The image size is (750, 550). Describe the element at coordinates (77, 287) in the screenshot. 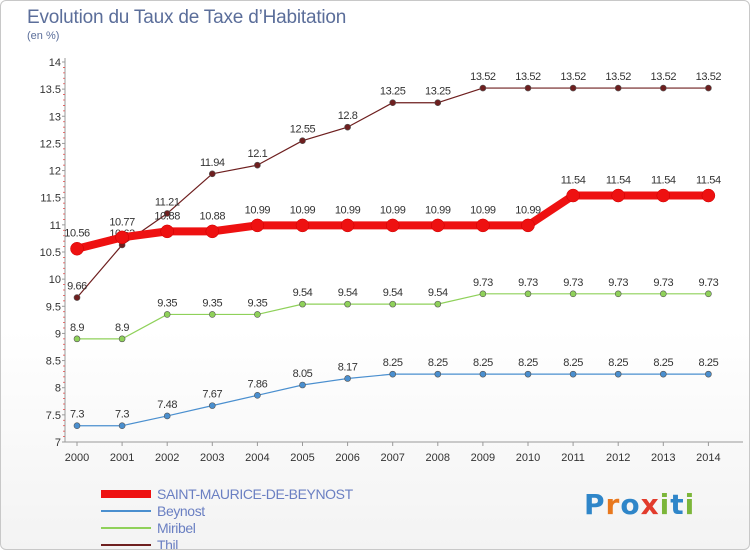

I see `data-label: 9.66` at that location.